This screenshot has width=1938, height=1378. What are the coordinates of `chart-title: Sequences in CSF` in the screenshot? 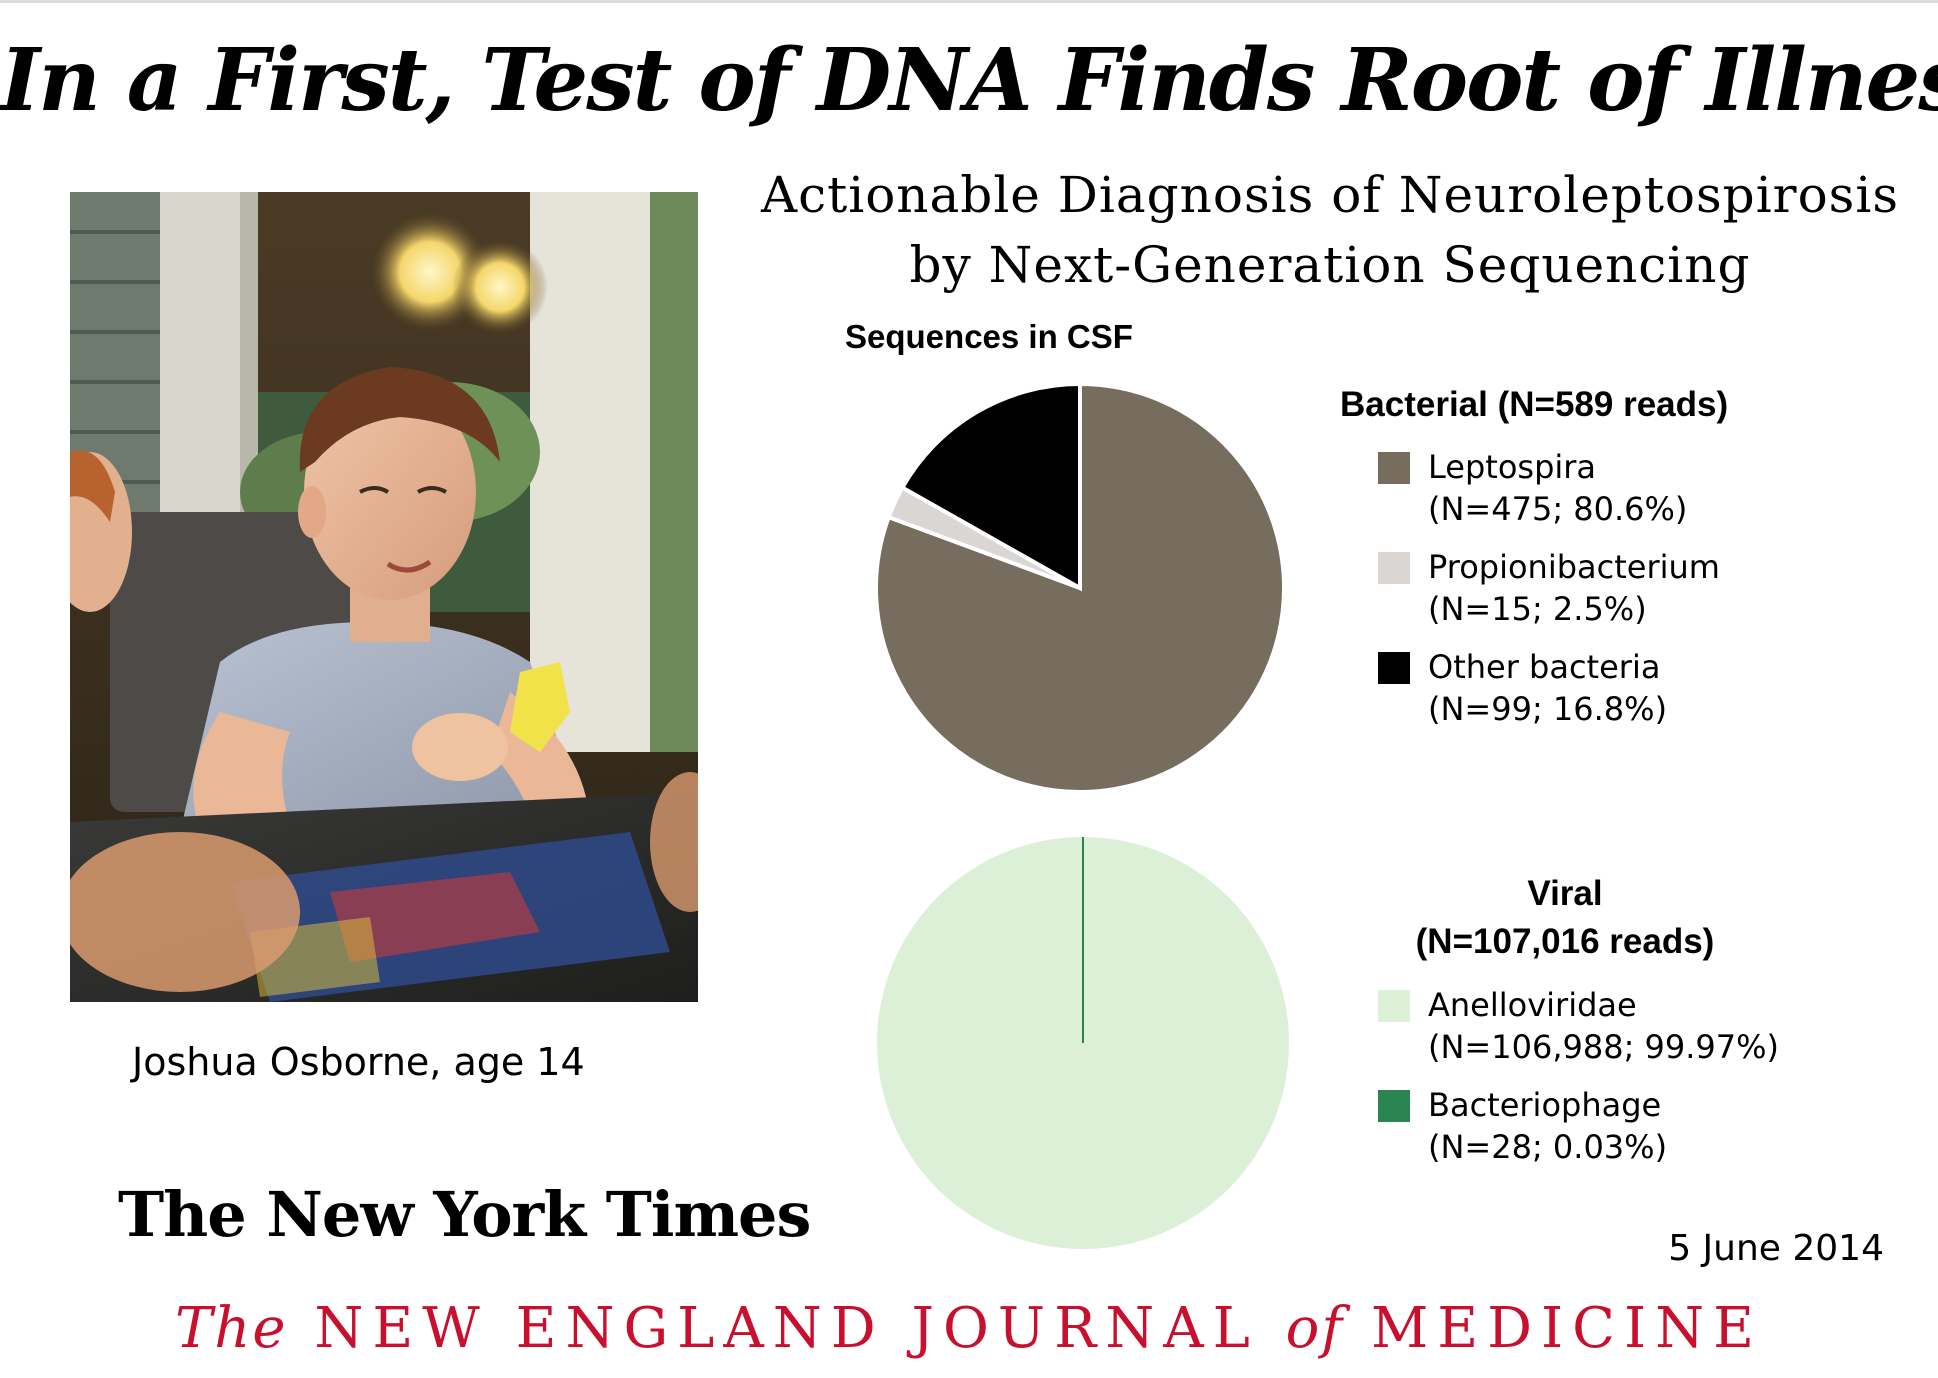 It's located at (989, 336).